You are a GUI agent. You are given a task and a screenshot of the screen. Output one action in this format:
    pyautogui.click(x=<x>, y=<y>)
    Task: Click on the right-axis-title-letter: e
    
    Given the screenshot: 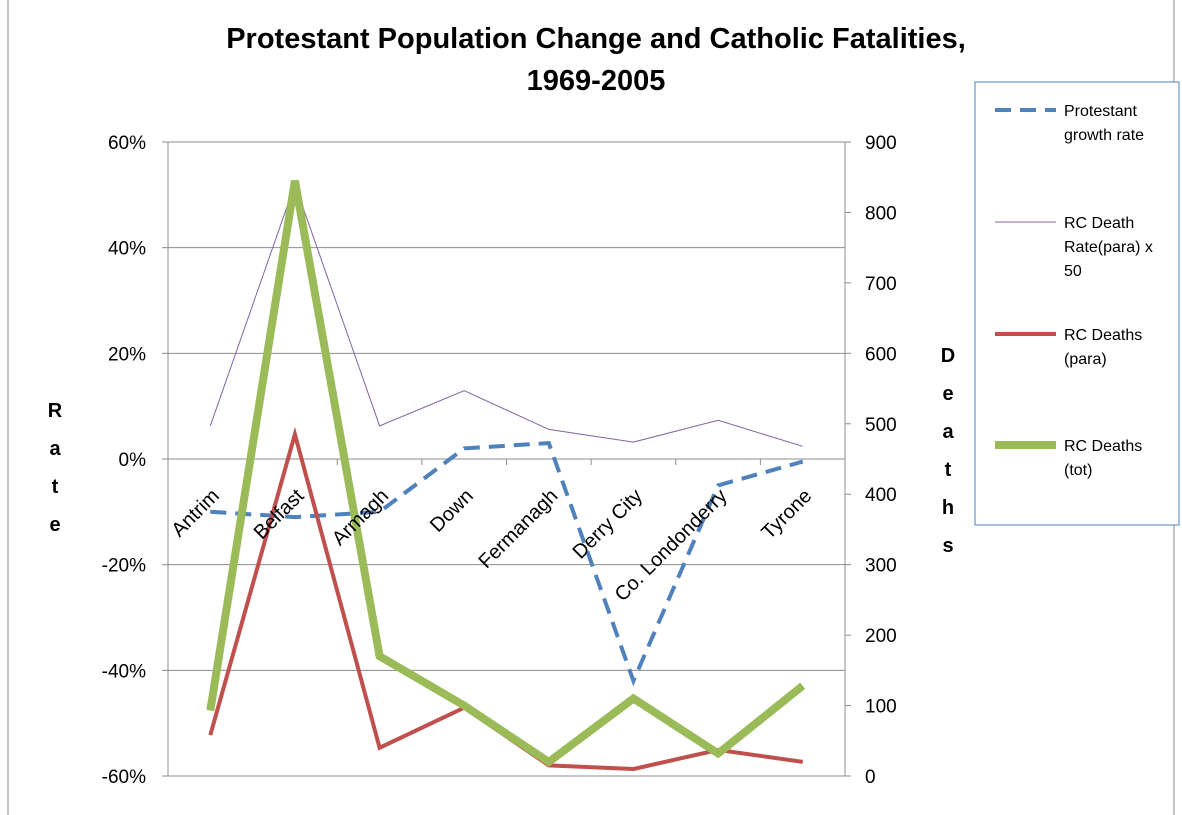 What is the action you would take?
    pyautogui.click(x=947, y=394)
    